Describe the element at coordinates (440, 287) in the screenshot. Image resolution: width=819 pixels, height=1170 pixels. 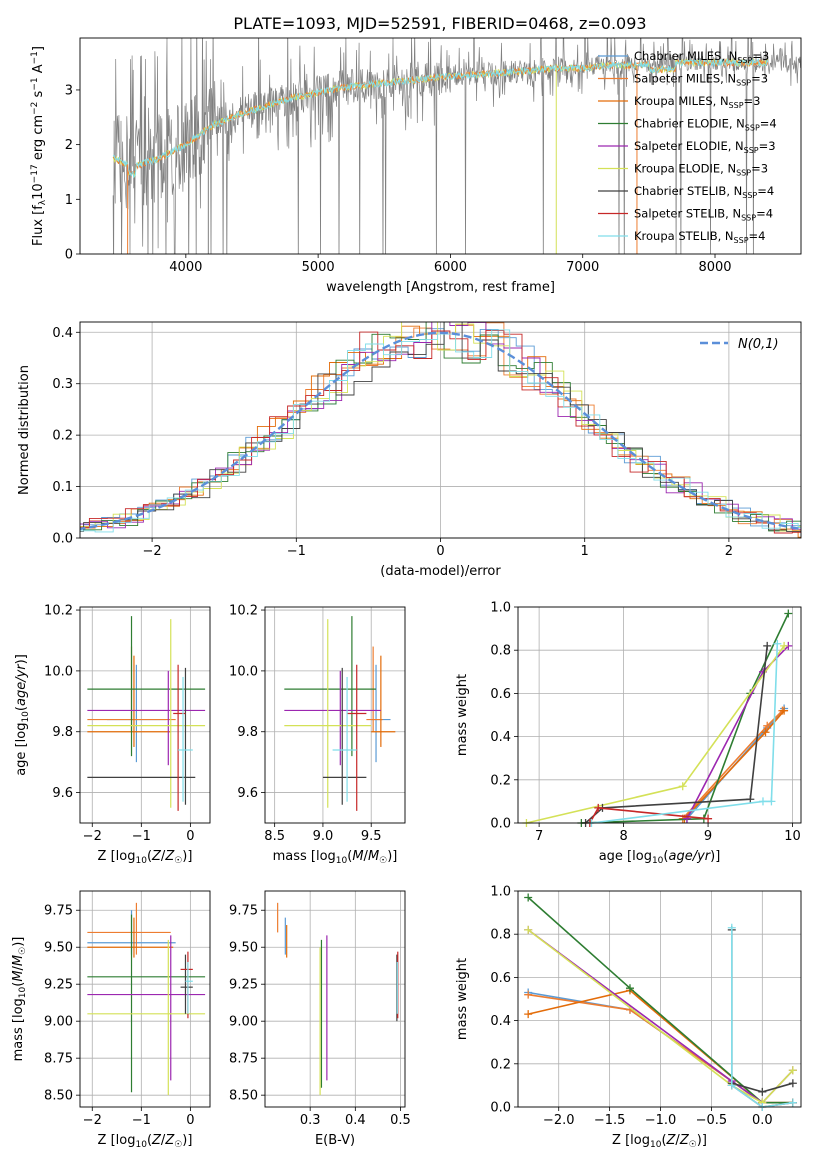
I see `x-axis-label: wavelength [Angstrom, rest frame]` at that location.